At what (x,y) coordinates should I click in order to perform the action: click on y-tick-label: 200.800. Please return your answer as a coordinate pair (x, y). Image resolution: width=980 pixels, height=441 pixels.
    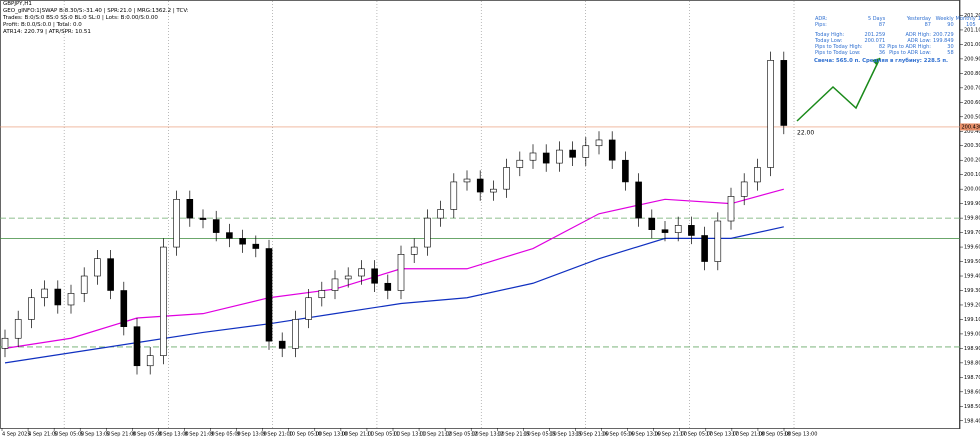
    Looking at the image, I should click on (972, 74).